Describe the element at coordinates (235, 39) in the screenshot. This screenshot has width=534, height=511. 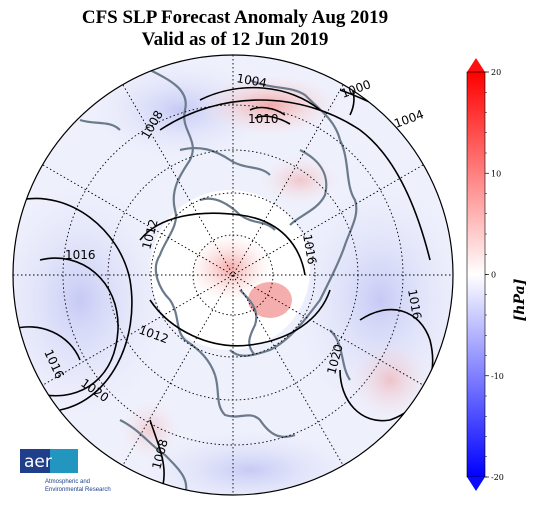
I see `map-subtitle: Valid as of 12 Jun 2019` at that location.